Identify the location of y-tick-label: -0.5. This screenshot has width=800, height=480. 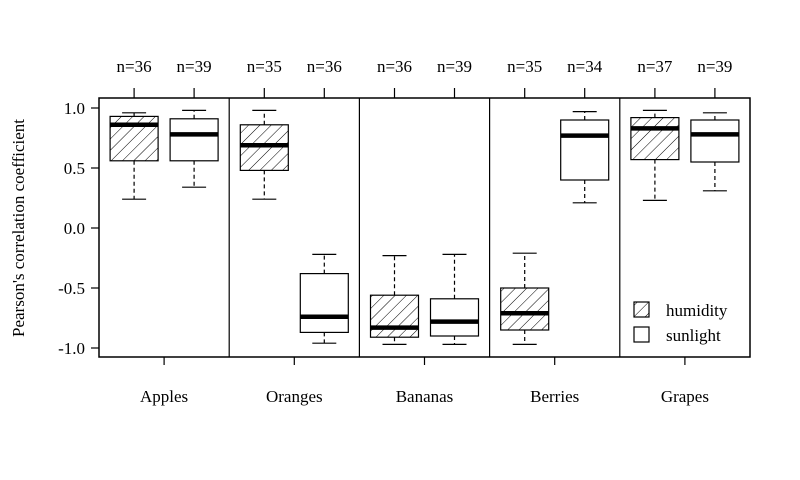
(71, 288).